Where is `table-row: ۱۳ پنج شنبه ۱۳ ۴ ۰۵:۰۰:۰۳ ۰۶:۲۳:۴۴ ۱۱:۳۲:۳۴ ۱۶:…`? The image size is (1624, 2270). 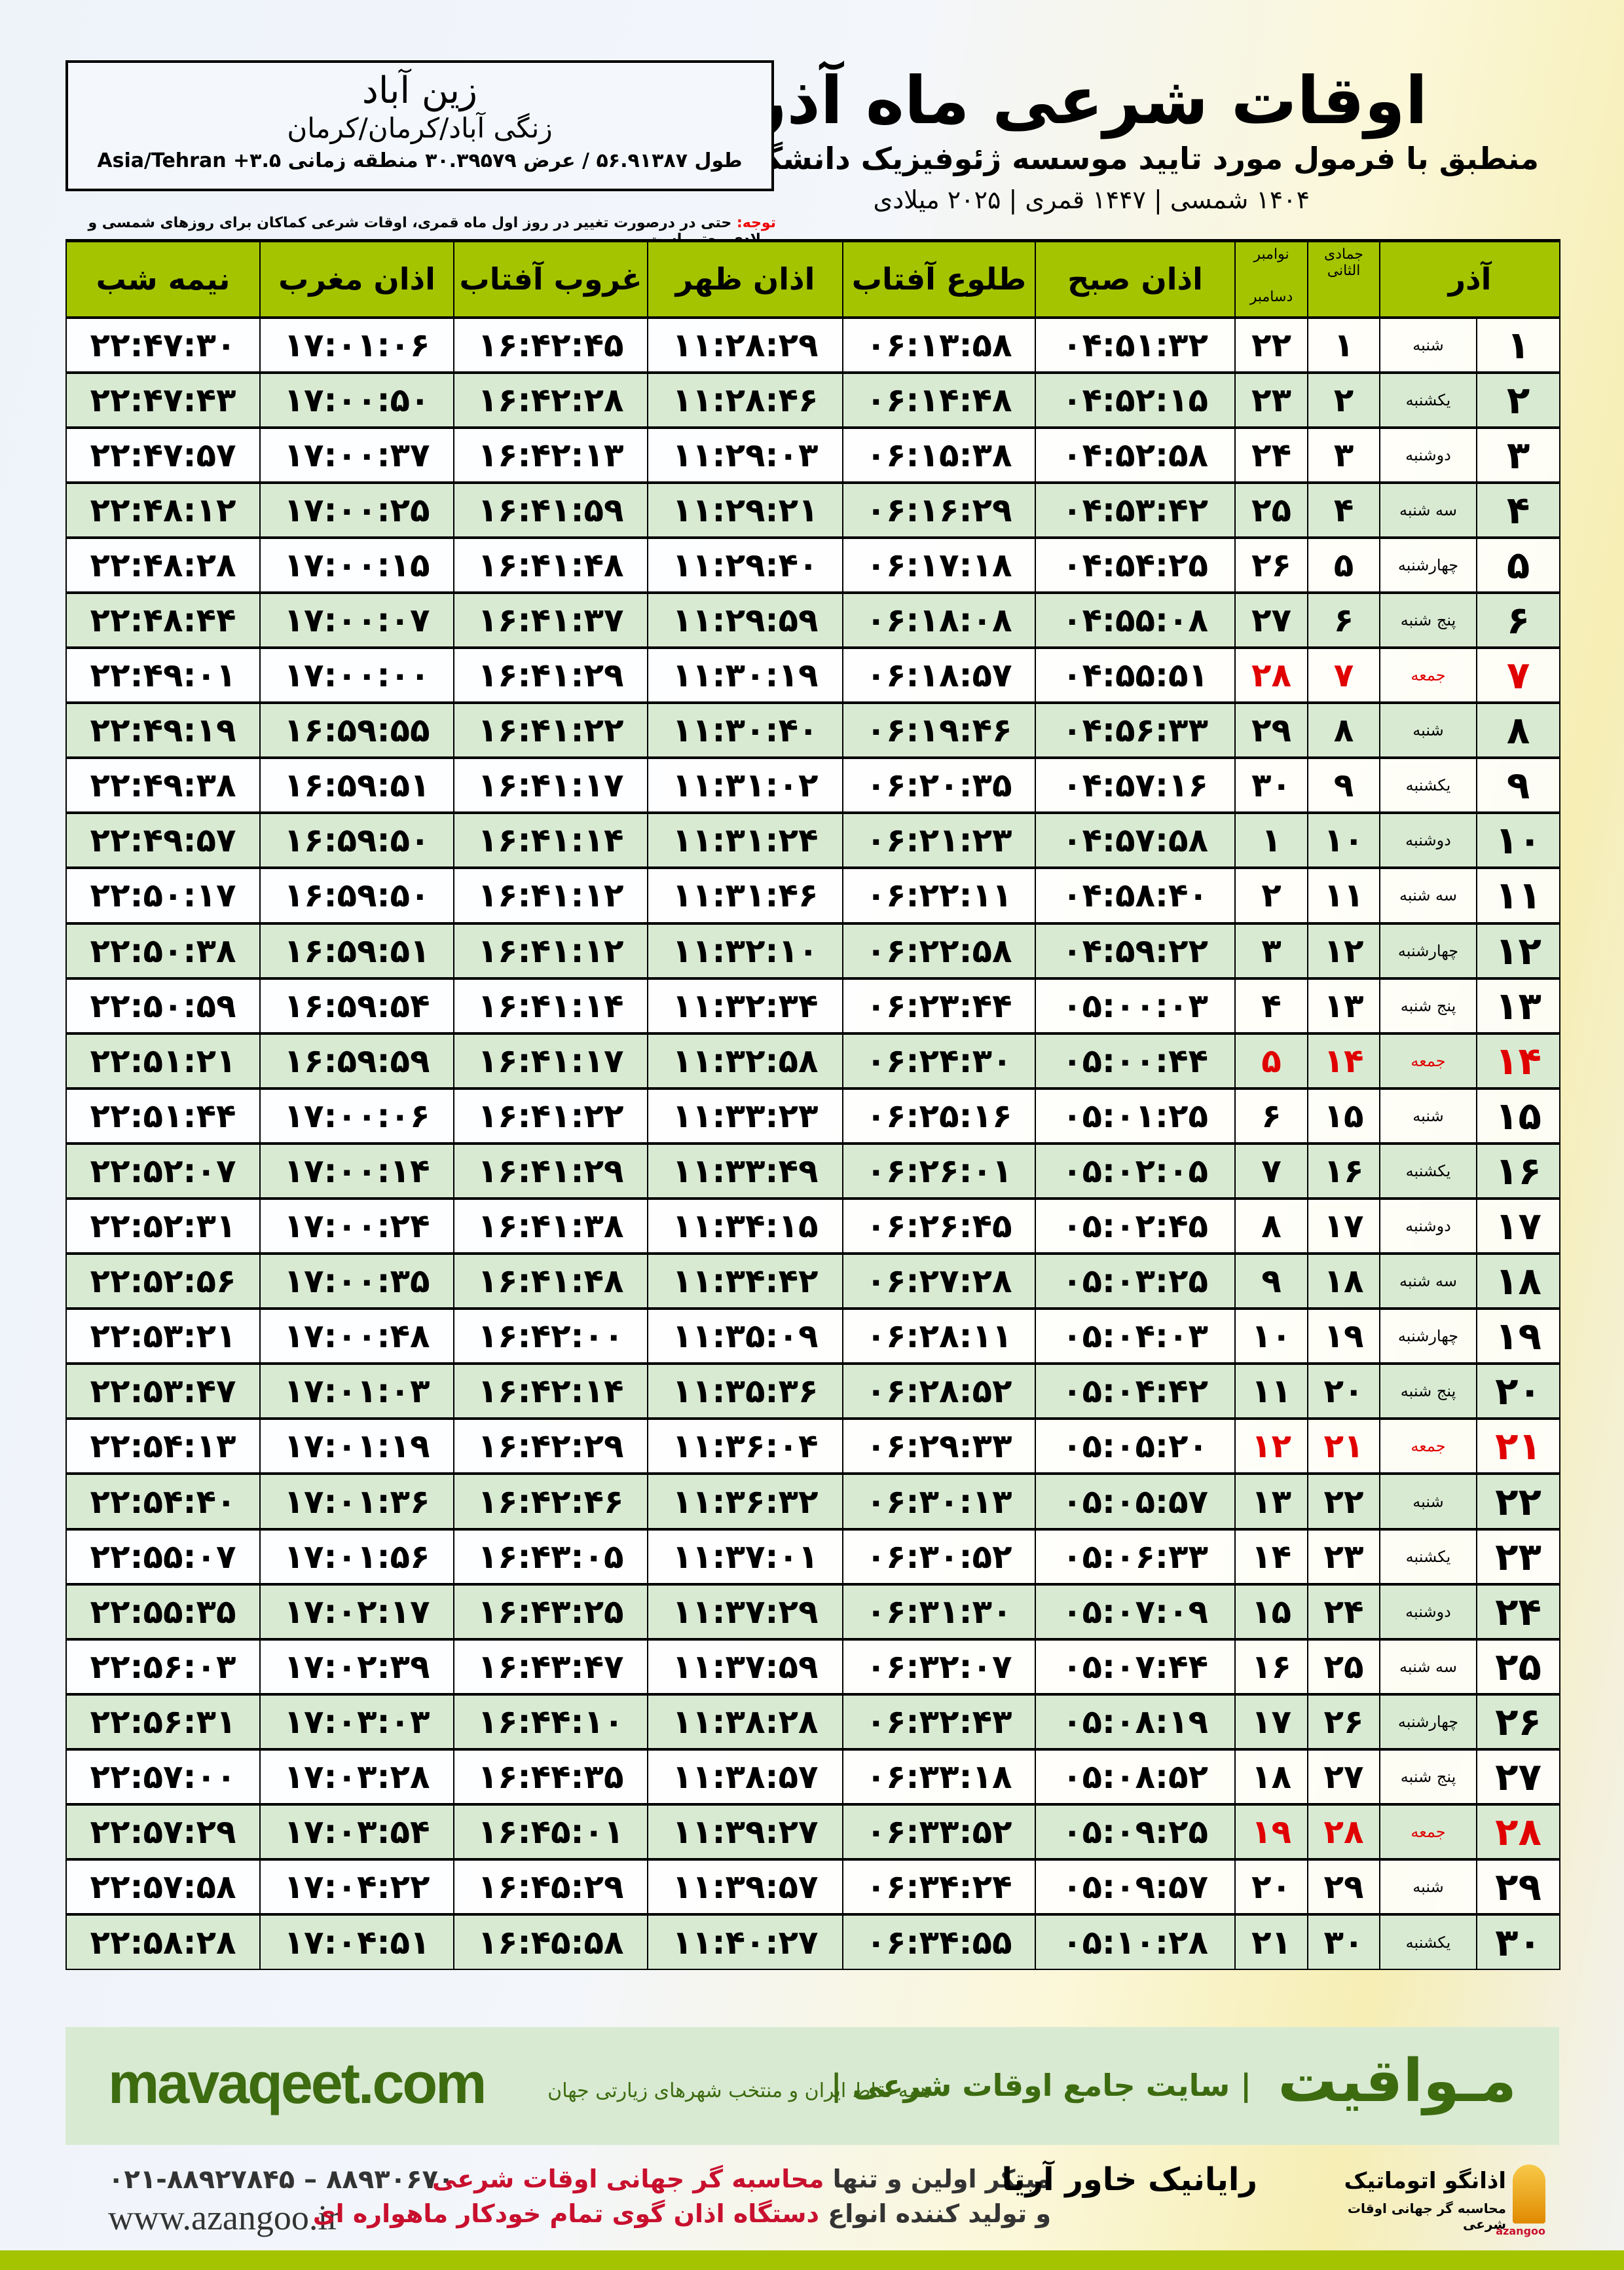 table-row: ۱۳ پنج شنبه ۱۳ ۴ ۰۵:۰۰:۰۳ ۰۶:۲۳:۴۴ ۱۱:۳۲:۳۴ ۱۶:… is located at coordinates (813, 1005).